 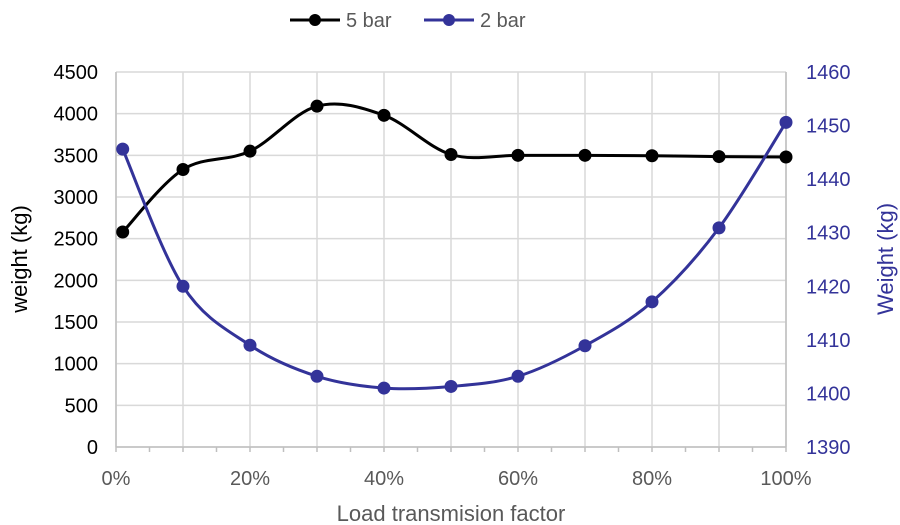 What do you see at coordinates (885, 259) in the screenshot?
I see `y2-axis-title: Weight (kg)` at bounding box center [885, 259].